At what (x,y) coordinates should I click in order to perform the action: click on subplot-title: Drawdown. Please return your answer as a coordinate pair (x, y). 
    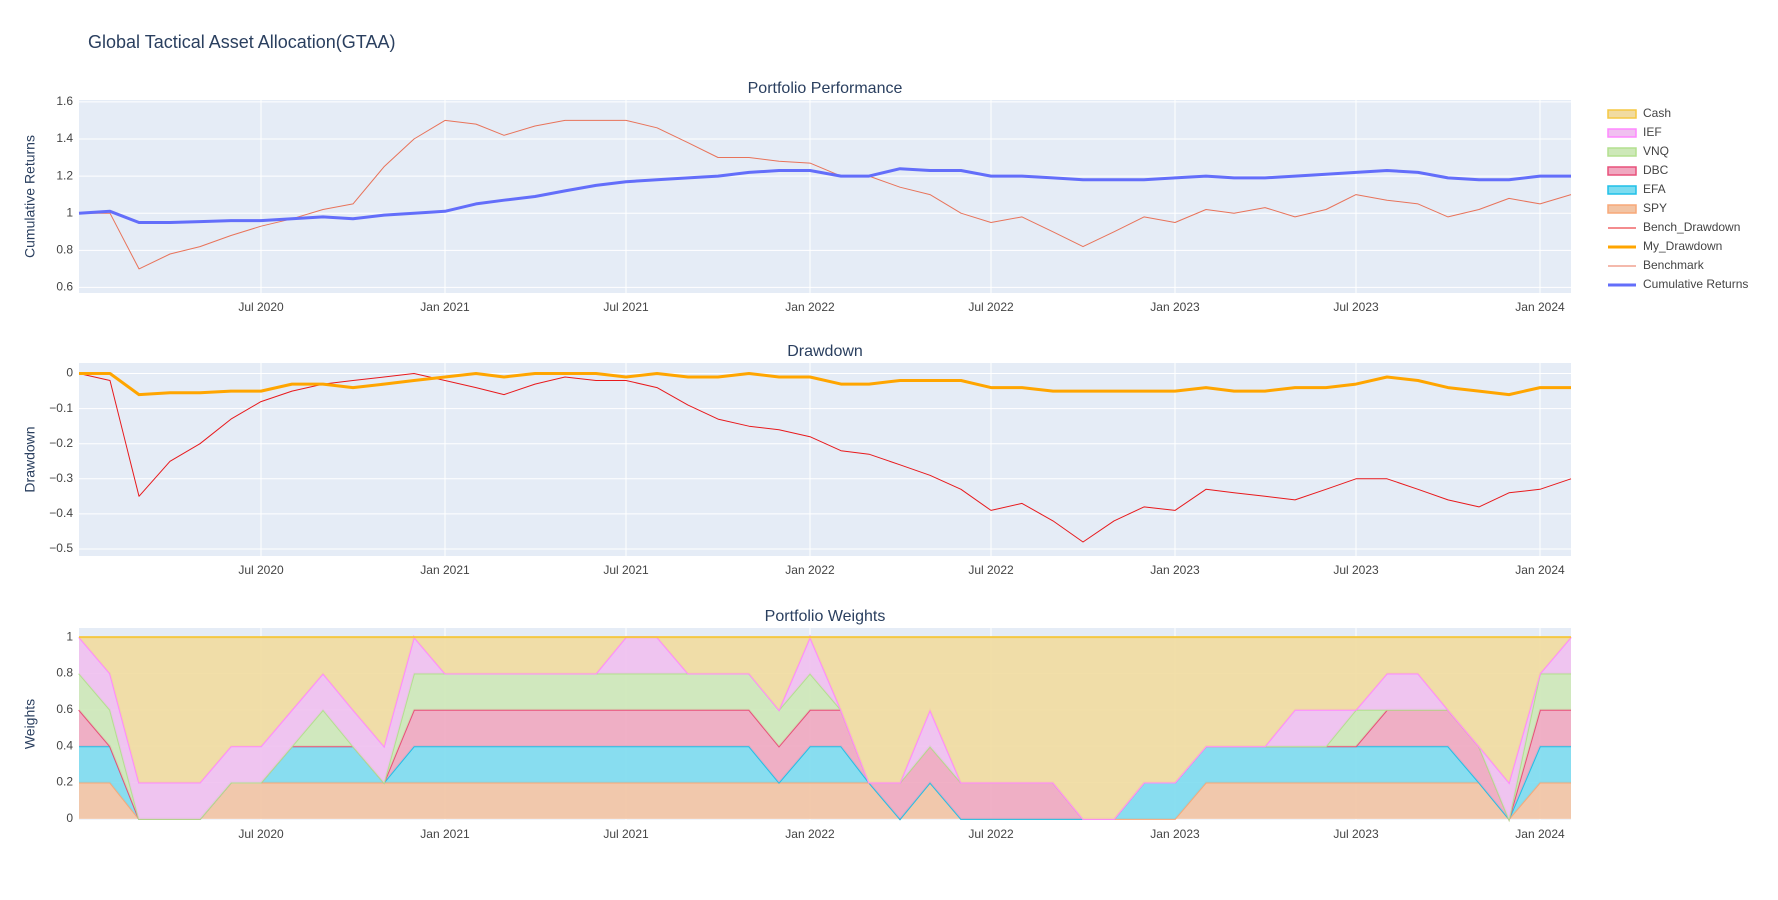
    Looking at the image, I should click on (825, 351).